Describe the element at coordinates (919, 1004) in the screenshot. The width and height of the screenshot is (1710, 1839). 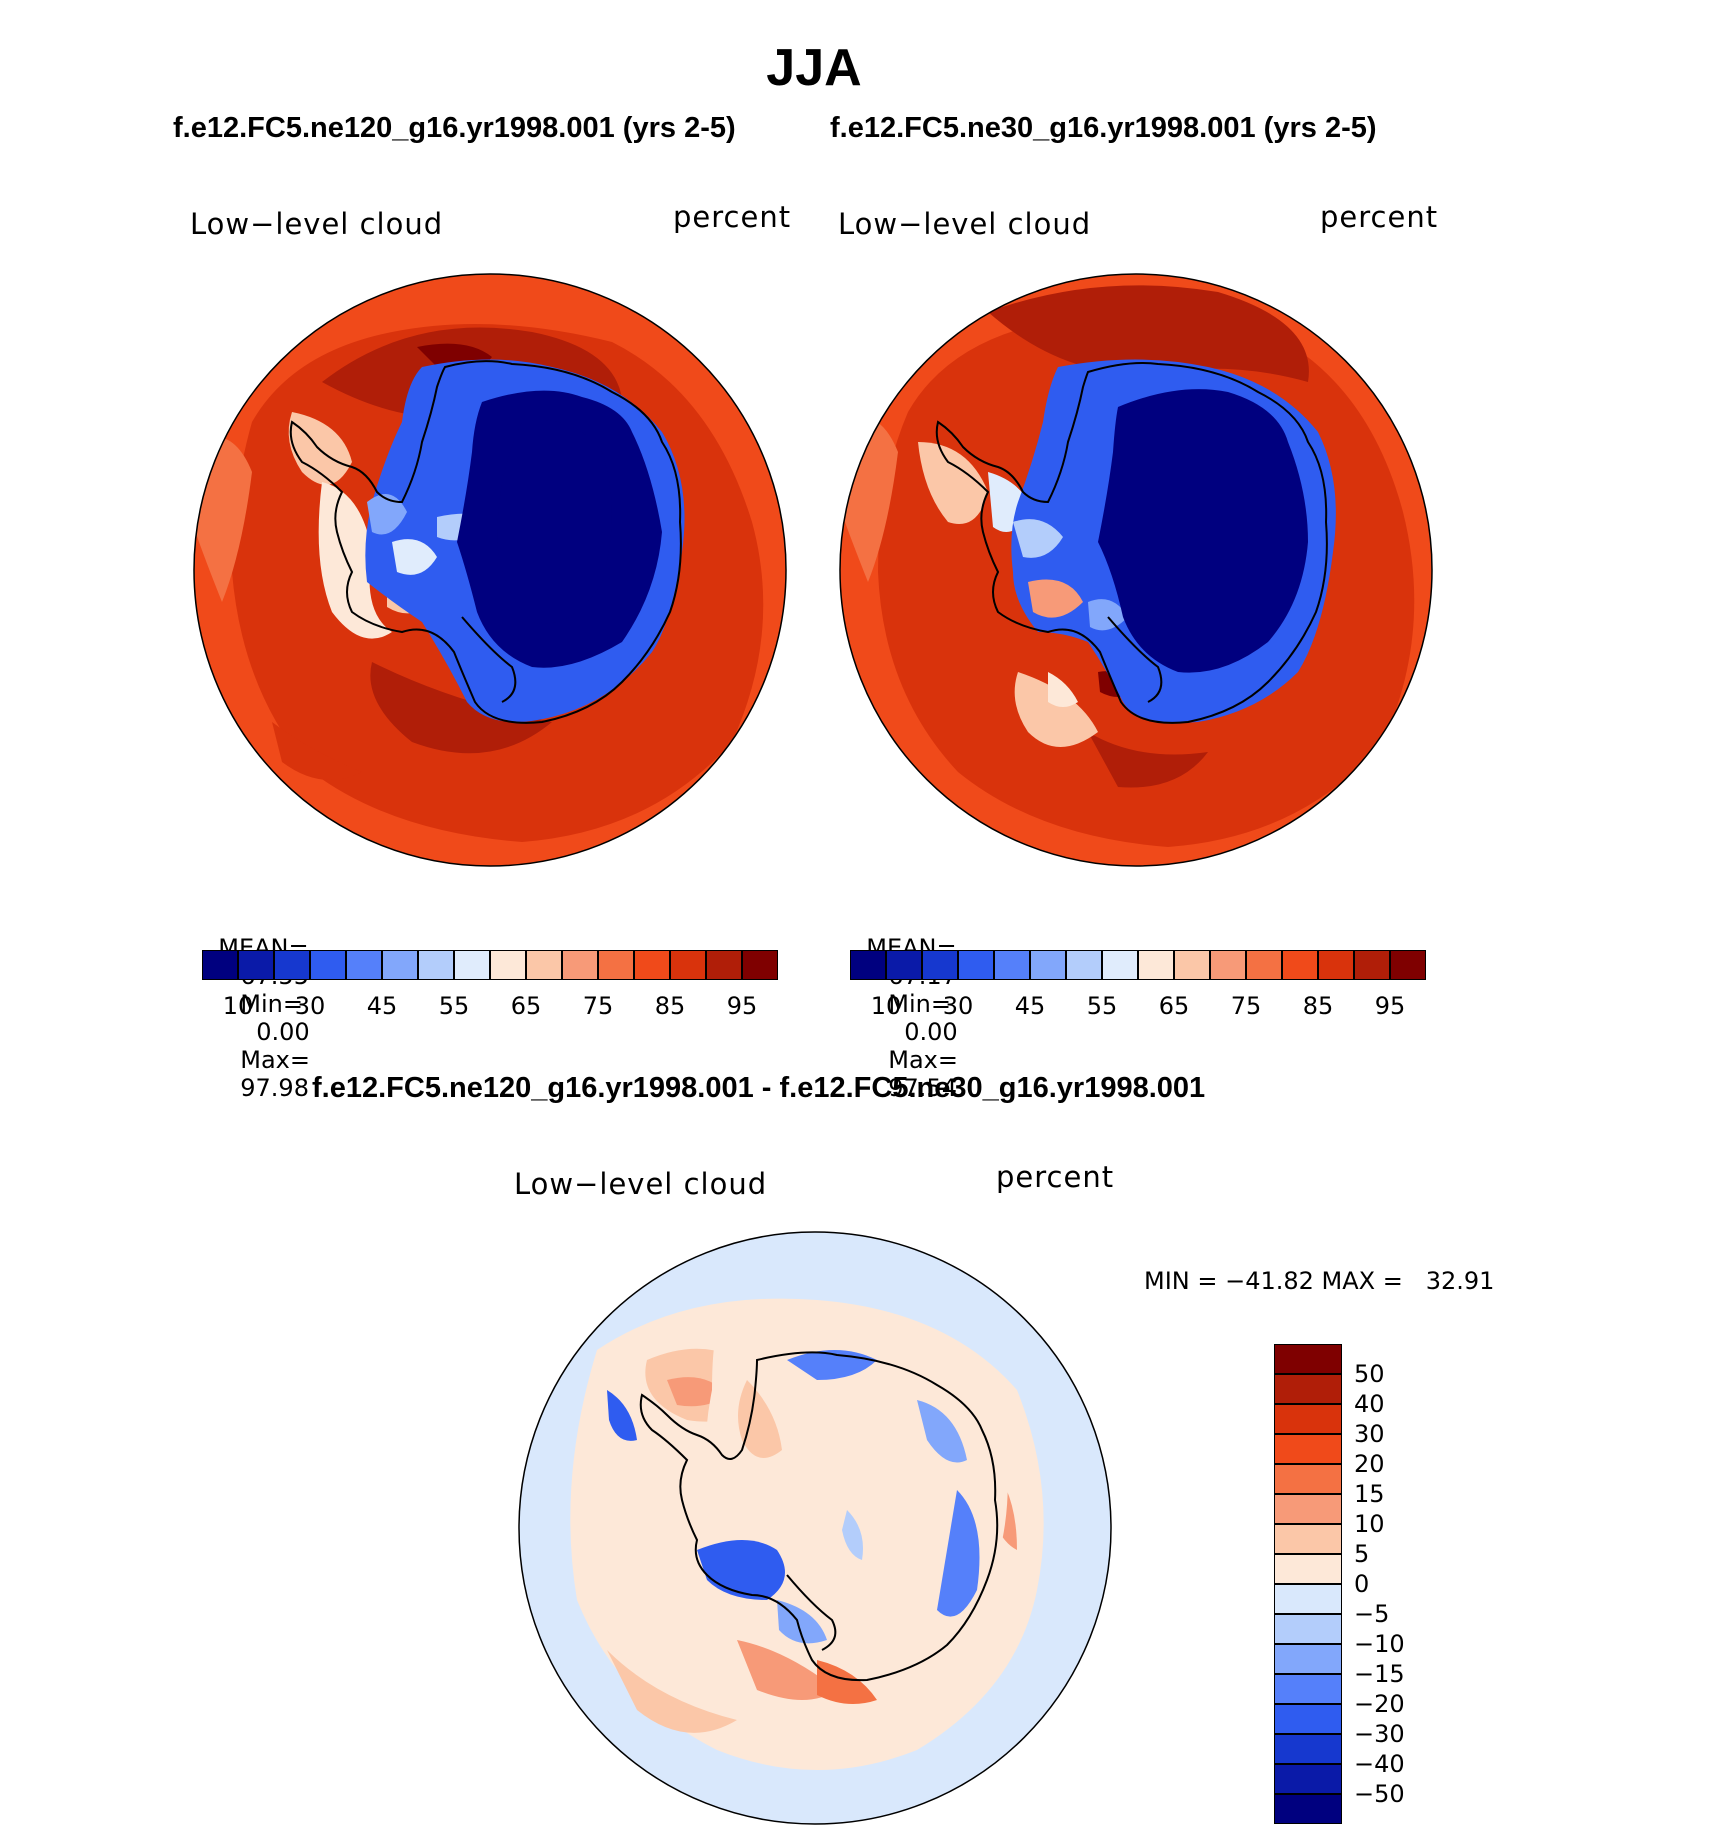
I see `right-min-label: Min=` at that location.